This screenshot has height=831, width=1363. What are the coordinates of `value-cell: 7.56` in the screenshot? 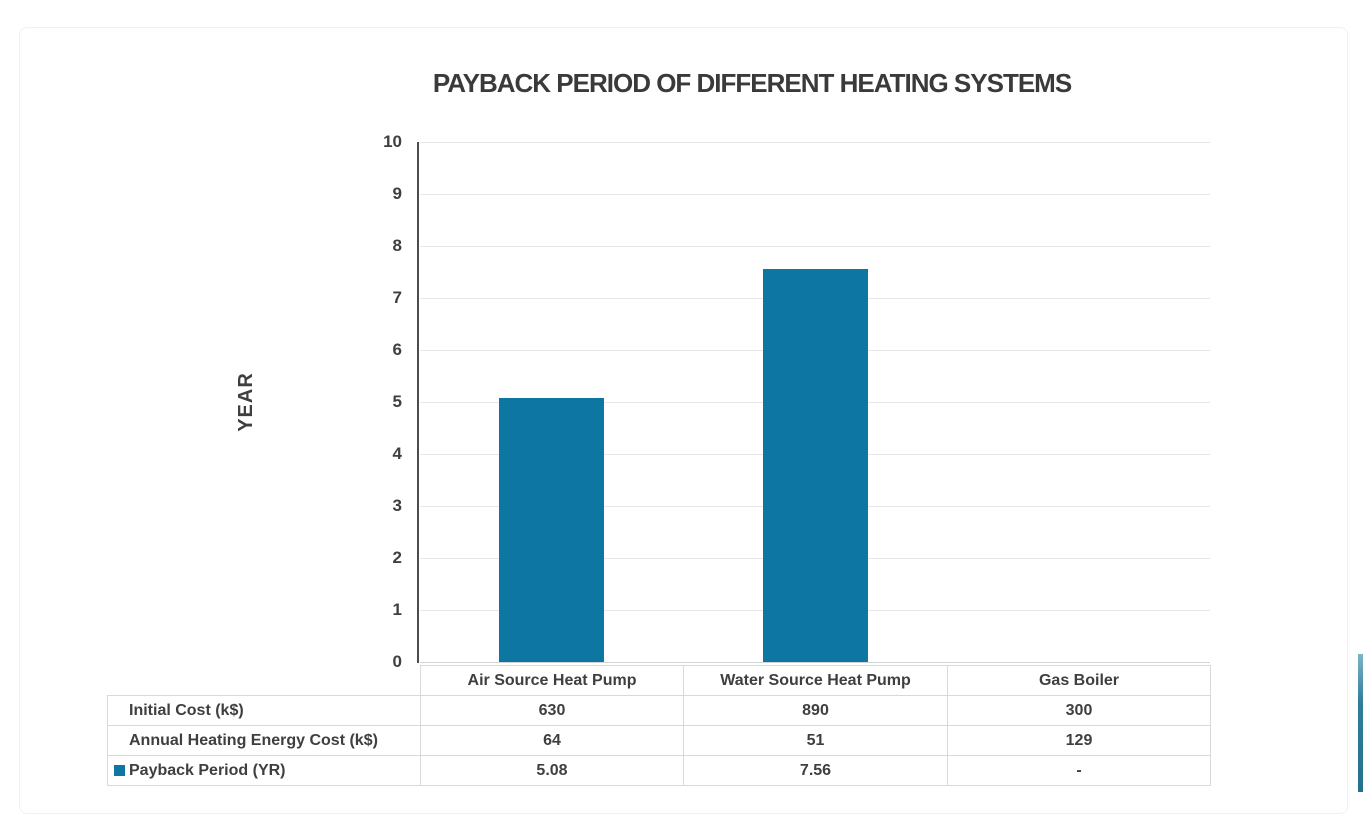 It's located at (815, 770).